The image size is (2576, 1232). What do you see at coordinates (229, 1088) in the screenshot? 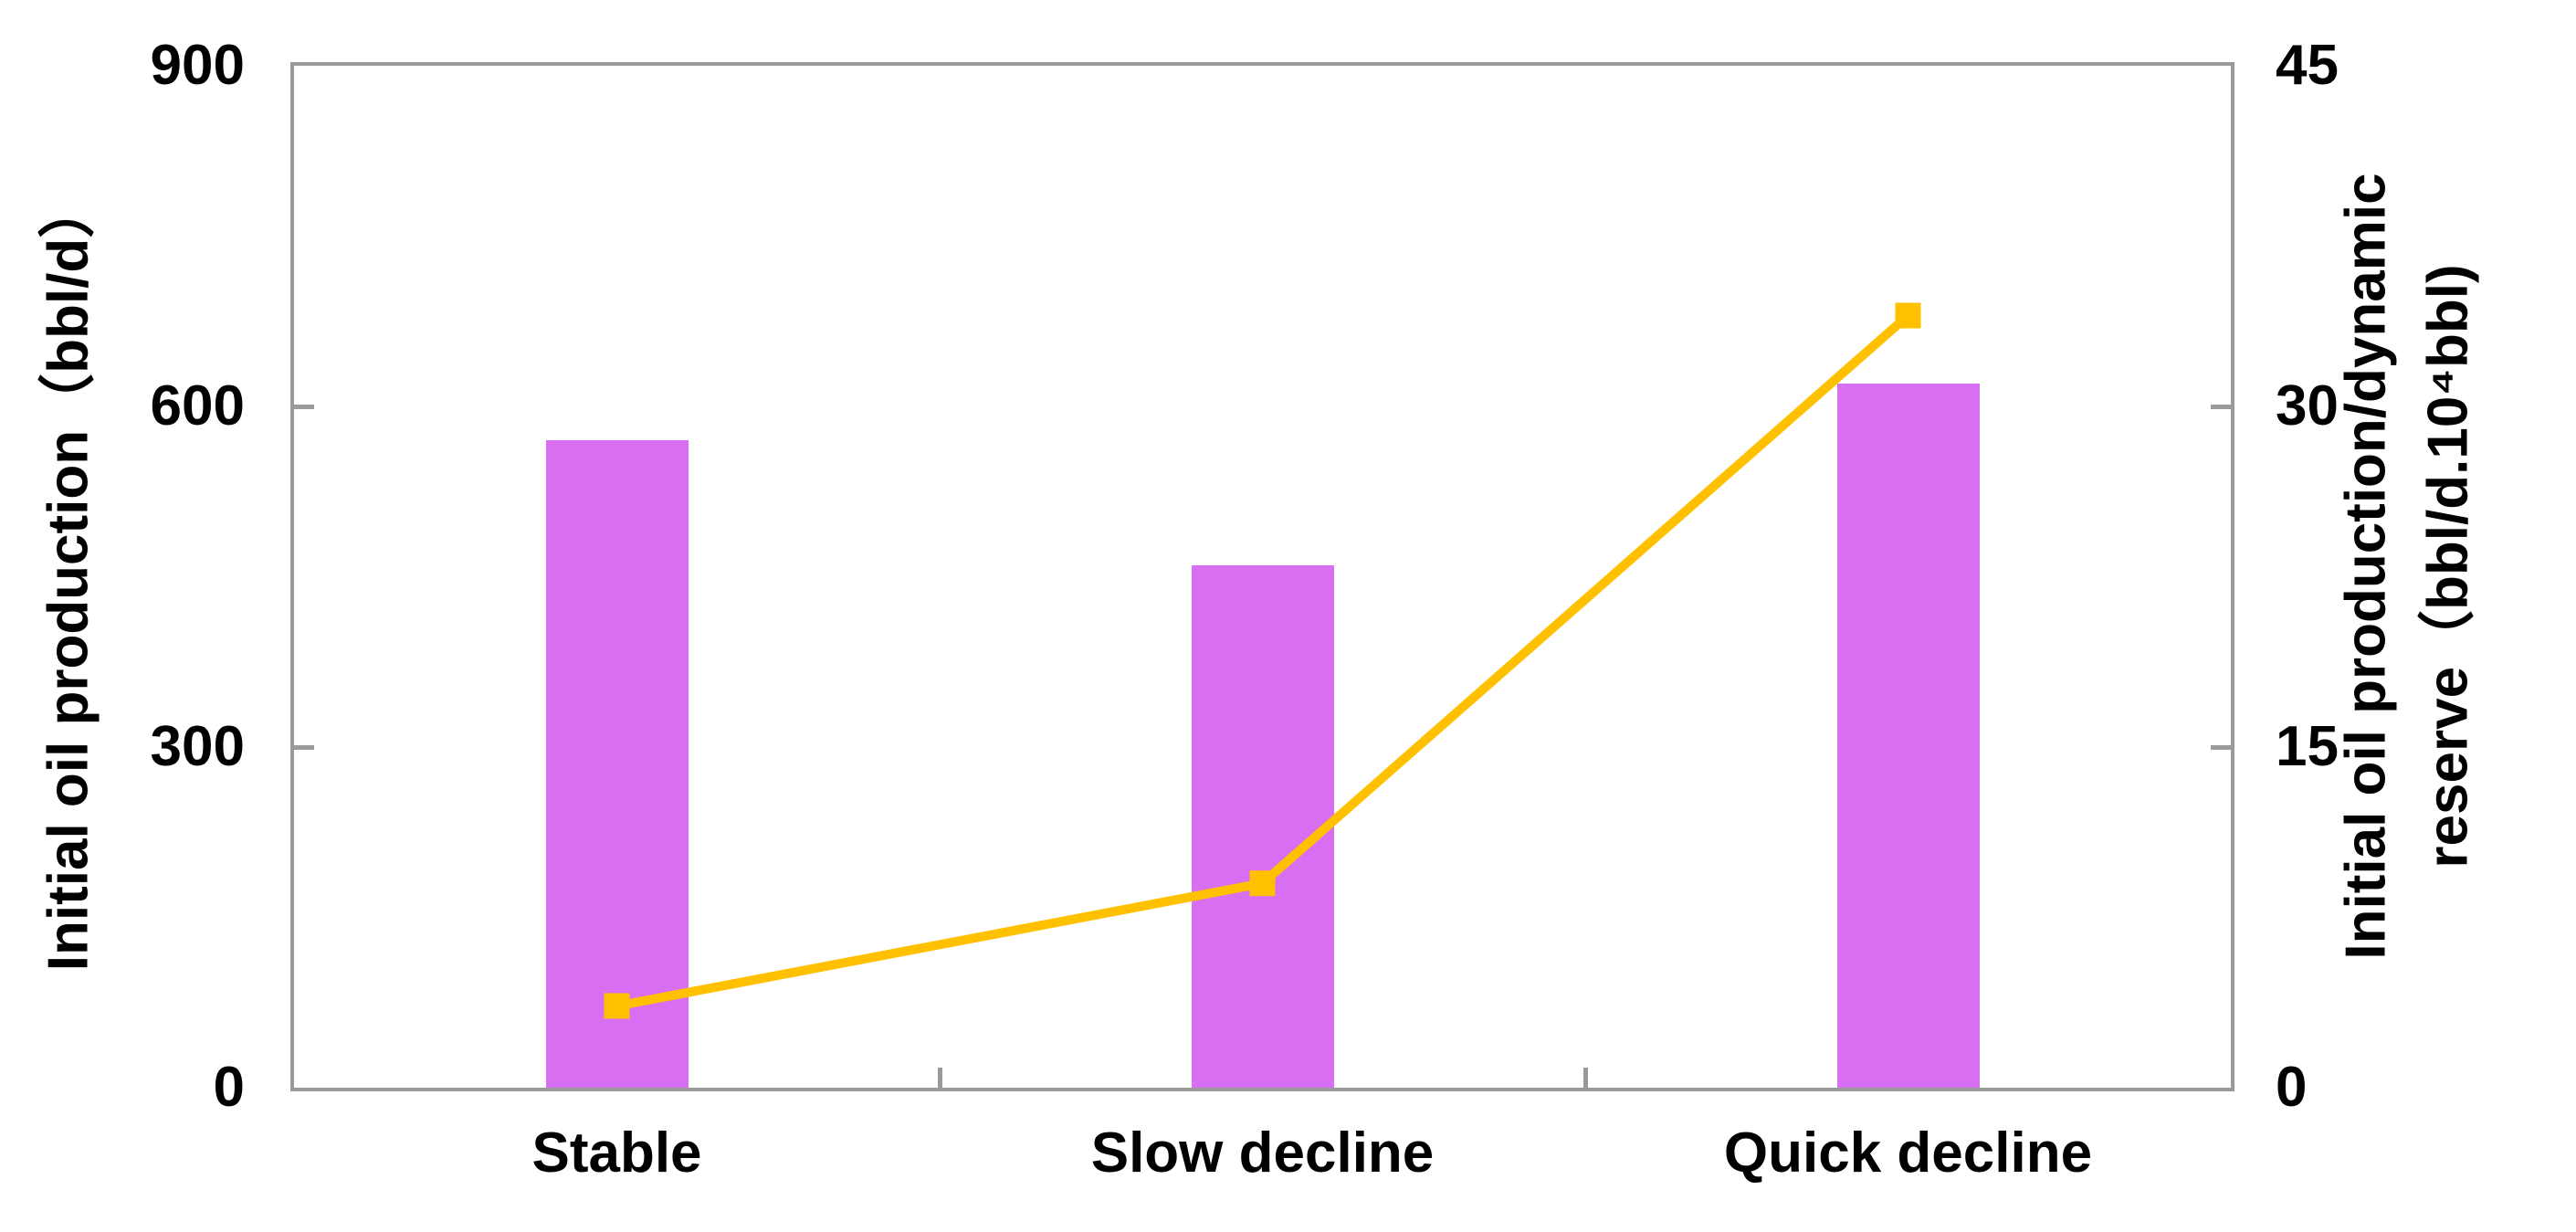
I see `left-tick-label-0: 0` at bounding box center [229, 1088].